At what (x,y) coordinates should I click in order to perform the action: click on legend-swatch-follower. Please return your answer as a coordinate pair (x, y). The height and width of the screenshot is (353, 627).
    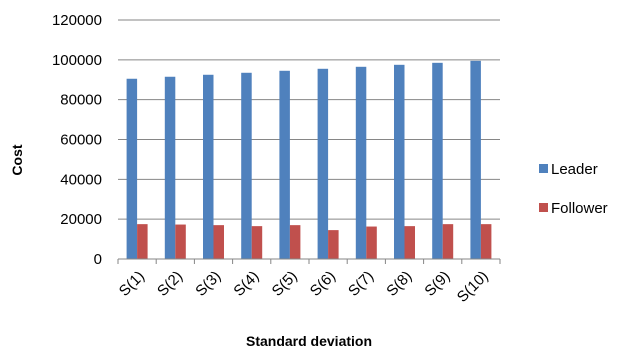
    Looking at the image, I should click on (543, 207).